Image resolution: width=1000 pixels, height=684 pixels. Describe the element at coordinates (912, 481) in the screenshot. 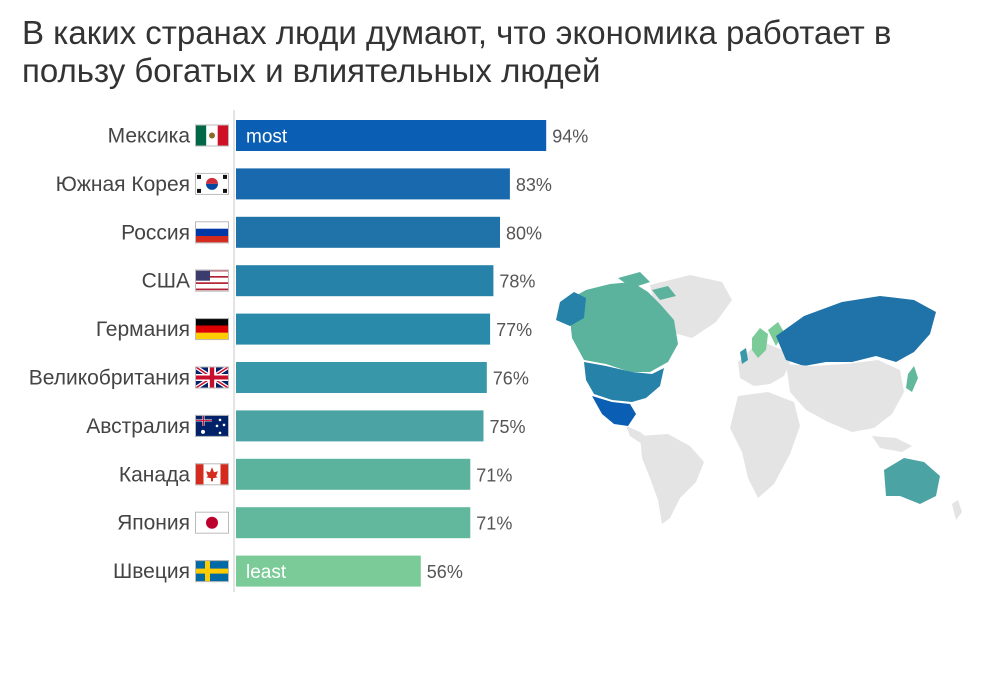

I see `map-australia` at that location.